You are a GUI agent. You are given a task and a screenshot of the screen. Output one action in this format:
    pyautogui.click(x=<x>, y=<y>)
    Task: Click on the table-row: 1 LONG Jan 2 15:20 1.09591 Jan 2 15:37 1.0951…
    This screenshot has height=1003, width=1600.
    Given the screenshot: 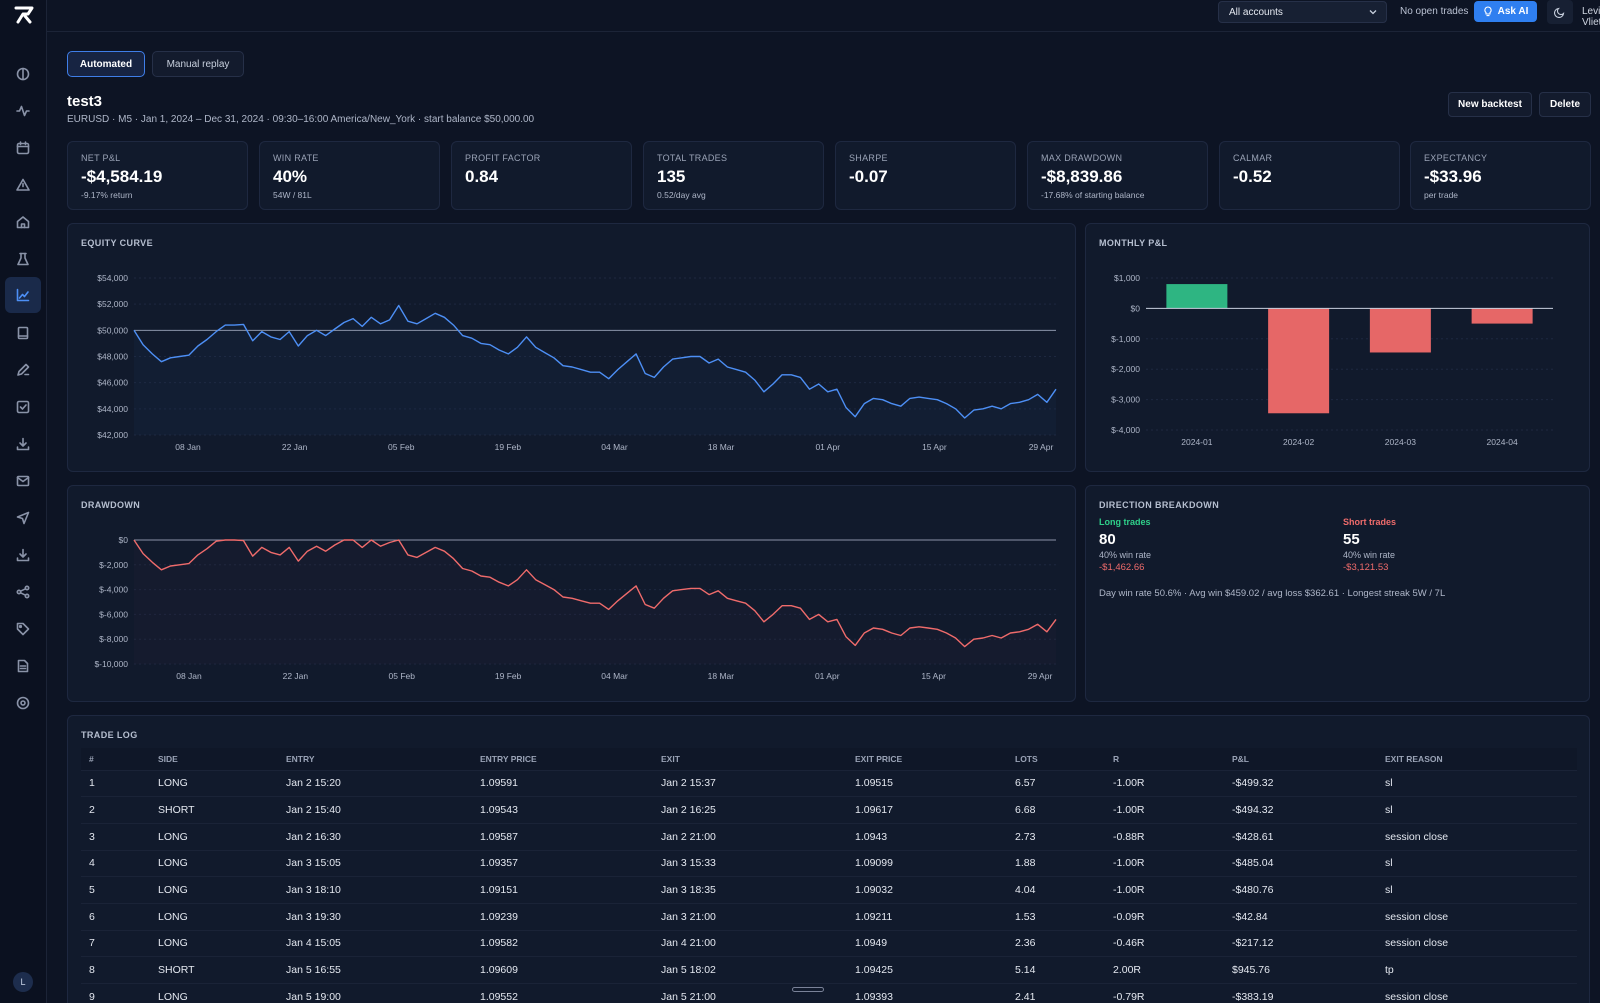 What is the action you would take?
    pyautogui.click(x=829, y=783)
    